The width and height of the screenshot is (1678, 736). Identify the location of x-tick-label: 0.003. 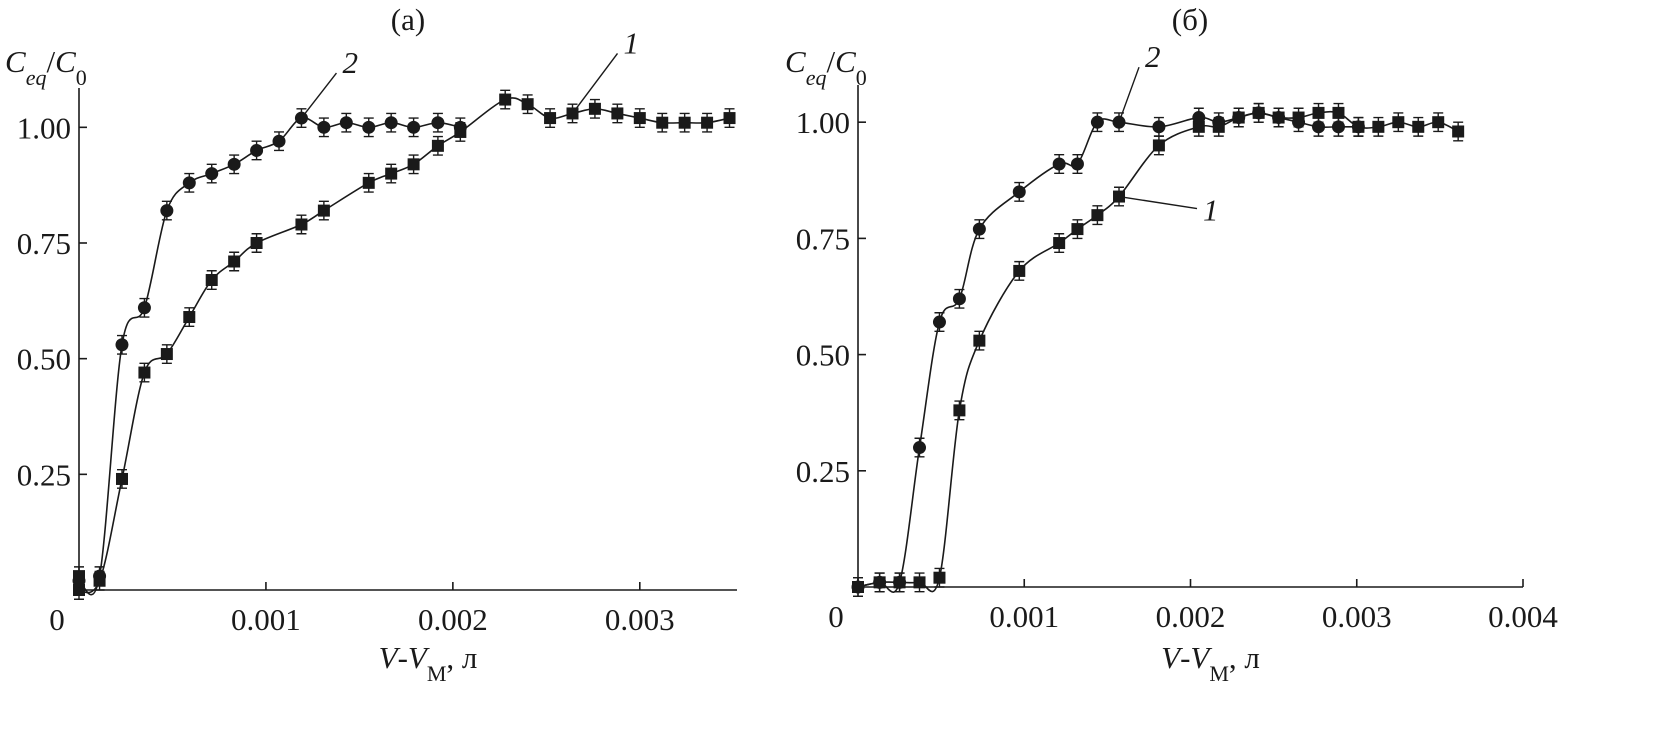
(1357, 616).